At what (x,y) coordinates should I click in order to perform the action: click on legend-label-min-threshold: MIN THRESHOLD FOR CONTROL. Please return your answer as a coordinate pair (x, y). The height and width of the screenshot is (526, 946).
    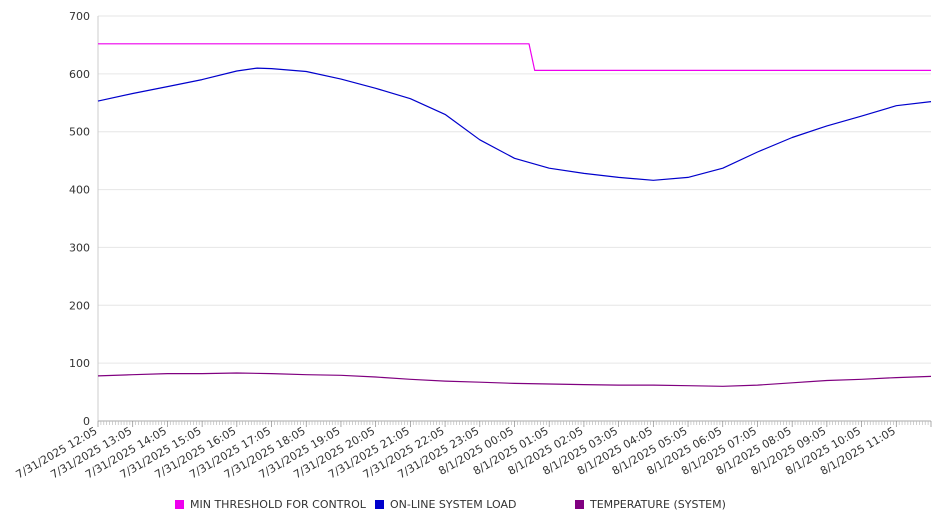
    Looking at the image, I should click on (278, 504).